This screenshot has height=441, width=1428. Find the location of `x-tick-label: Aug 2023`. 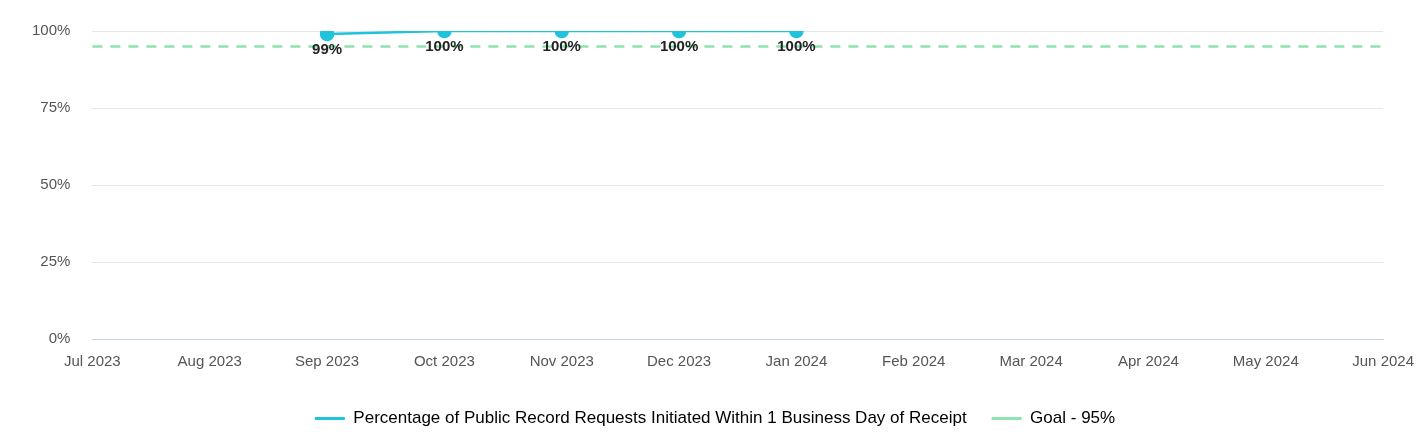

x-tick-label: Aug 2023 is located at coordinates (209, 361).